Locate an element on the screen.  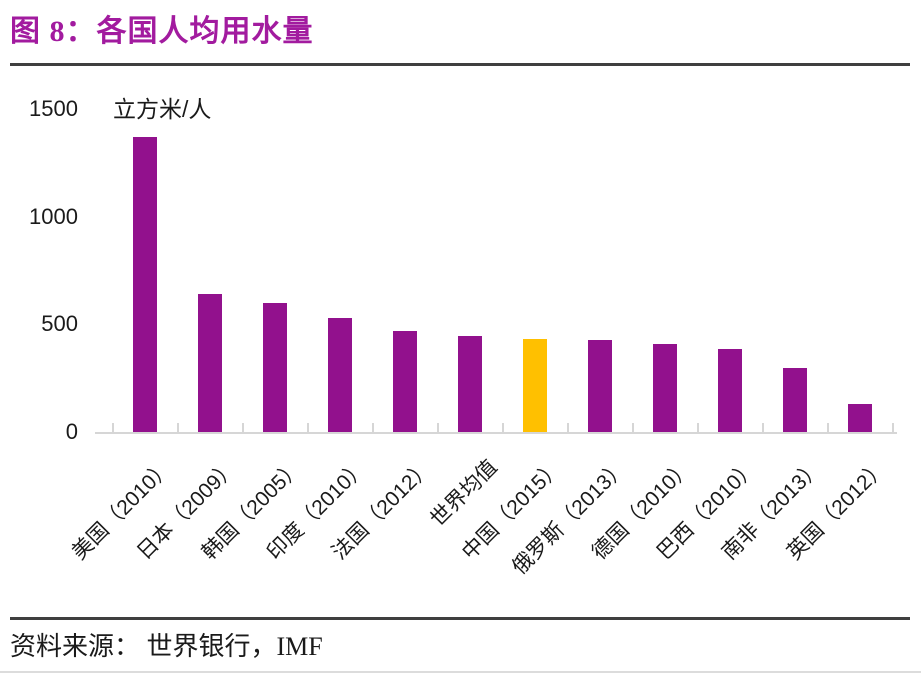
header-rule is located at coordinates (460, 64).